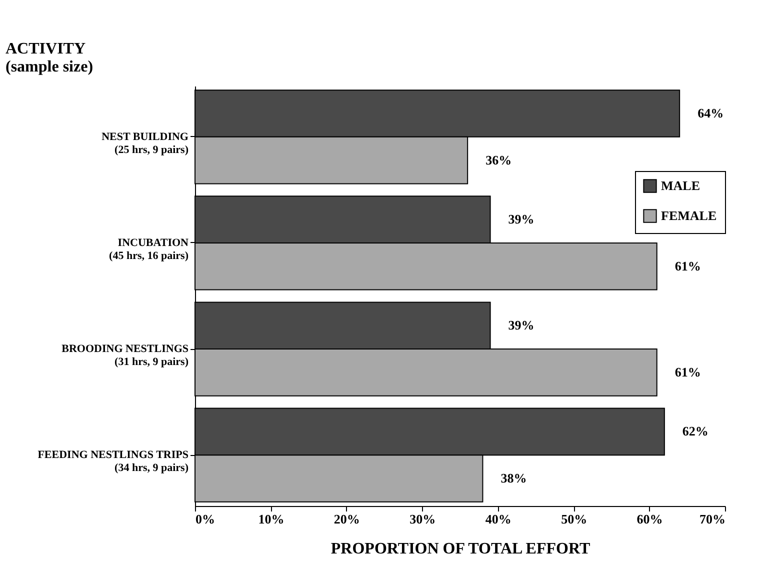 The image size is (767, 563). What do you see at coordinates (125, 355) in the screenshot?
I see `y-tick-label: BROODING NESTLINGS (31 hrs, 9 pairs)` at bounding box center [125, 355].